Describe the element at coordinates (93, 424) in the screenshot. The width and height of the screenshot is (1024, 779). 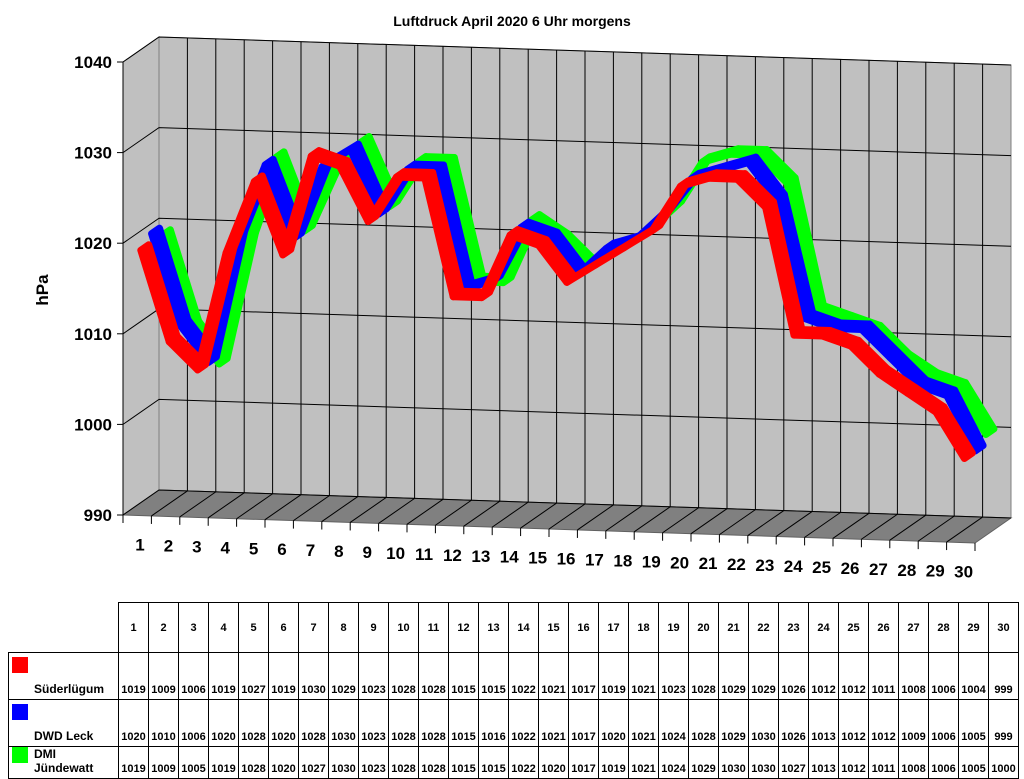
I see `y-tick-label: 1000` at that location.